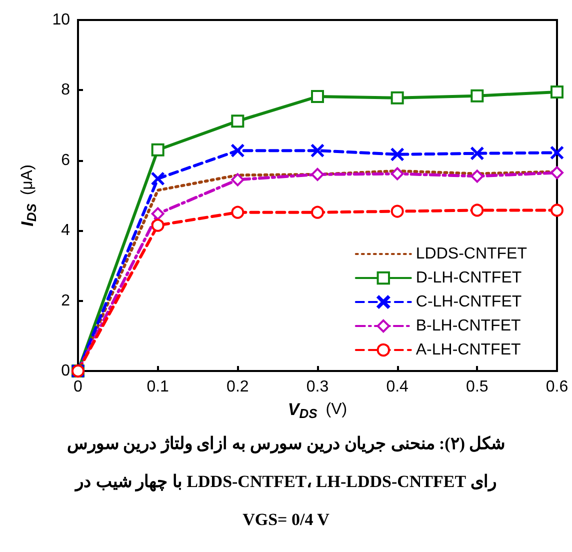  What do you see at coordinates (28, 195) in the screenshot?
I see `y-axis-title: IDS (μA)` at bounding box center [28, 195].